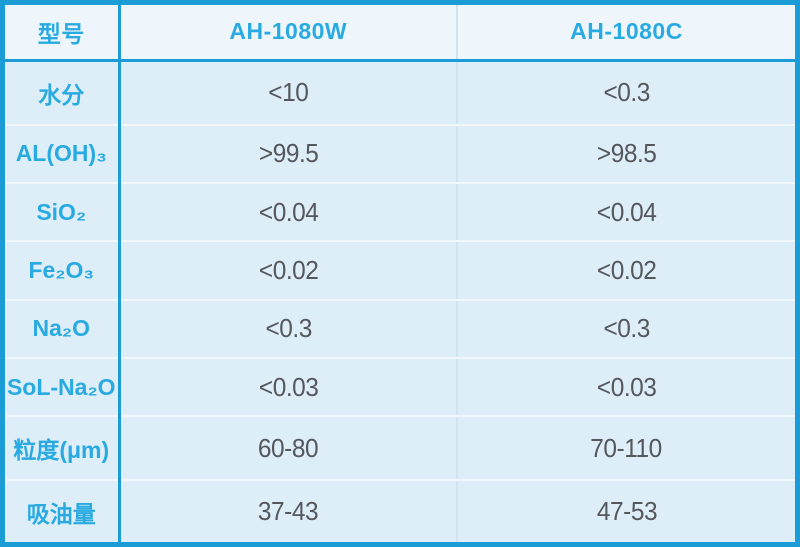 The image size is (800, 547). Describe the element at coordinates (626, 154) in the screenshot. I see `cell-value: >98.5` at that location.